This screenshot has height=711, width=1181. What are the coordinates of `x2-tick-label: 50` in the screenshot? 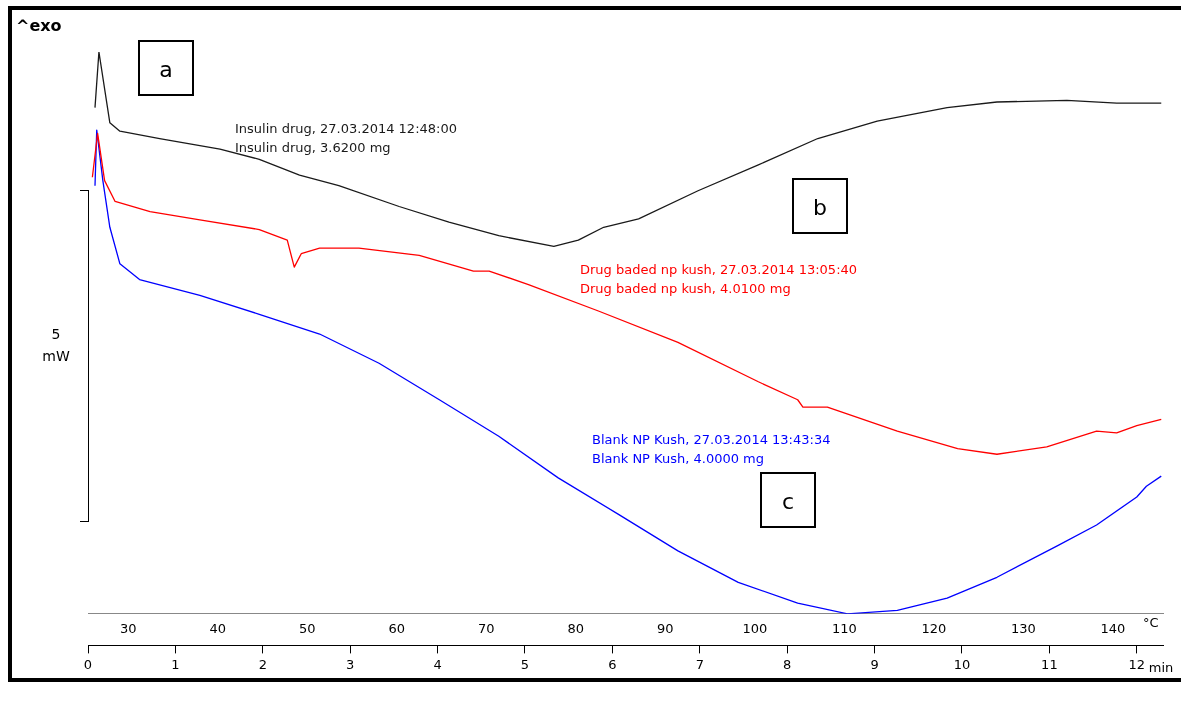 It's located at (307, 628).